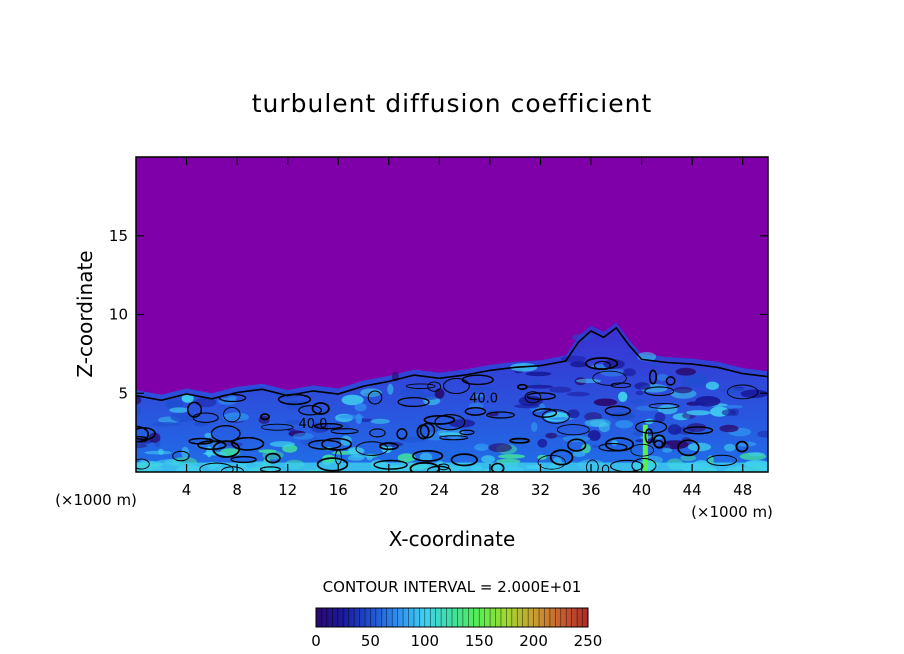  I want to click on x-tick-label: 44, so click(692, 490).